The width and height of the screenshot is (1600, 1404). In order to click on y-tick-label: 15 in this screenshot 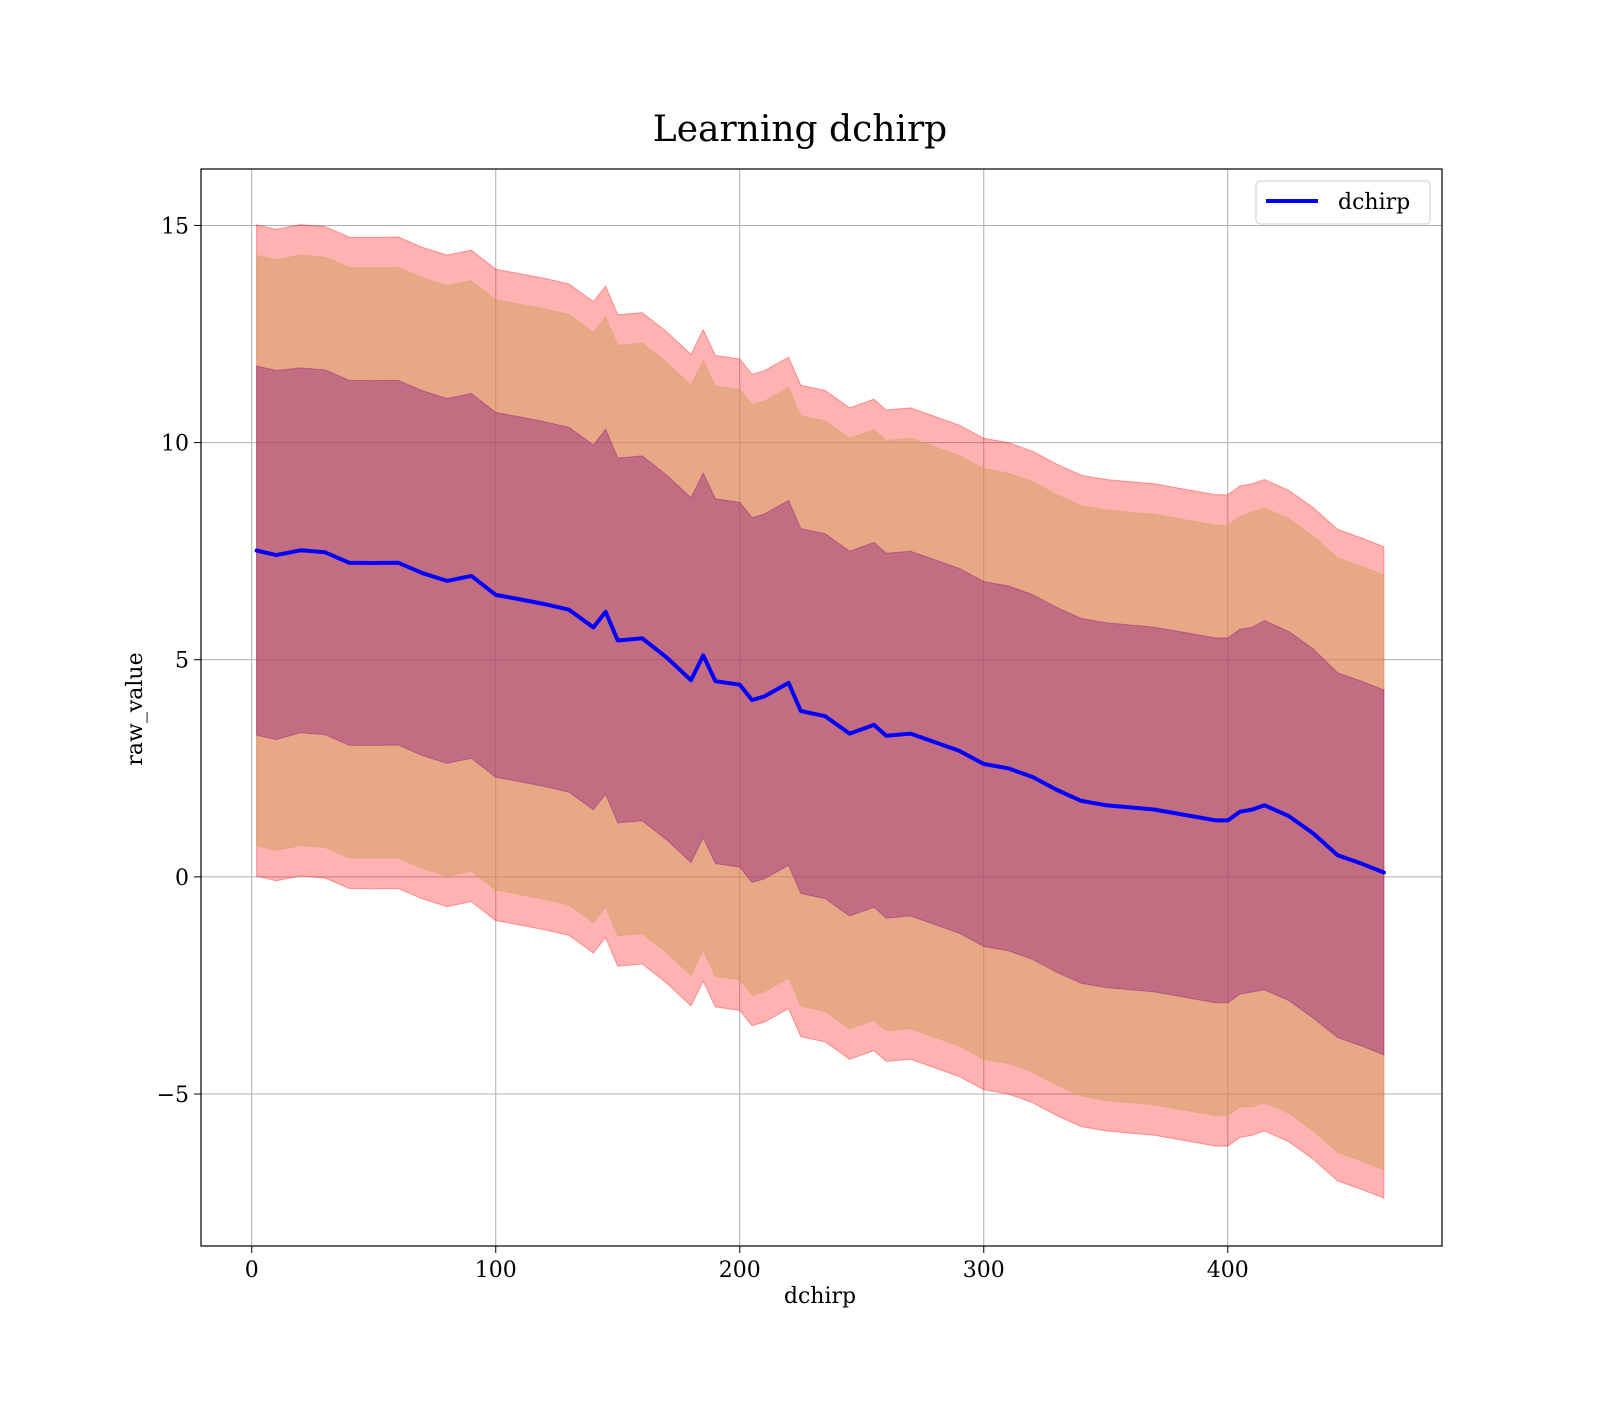, I will do `click(175, 226)`.